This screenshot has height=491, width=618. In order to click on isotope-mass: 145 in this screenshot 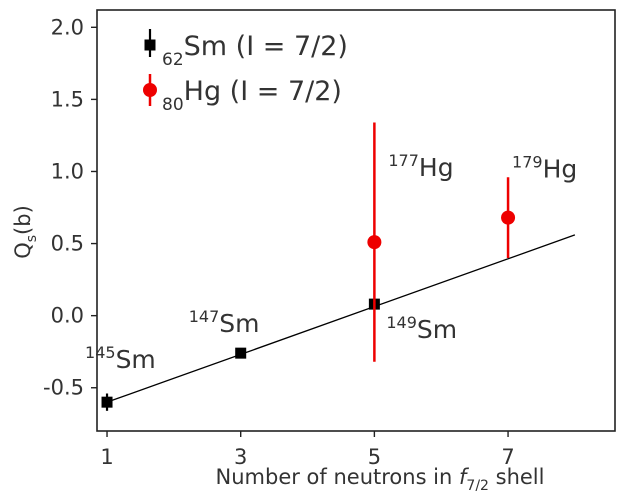, I will do `click(100, 352)`.